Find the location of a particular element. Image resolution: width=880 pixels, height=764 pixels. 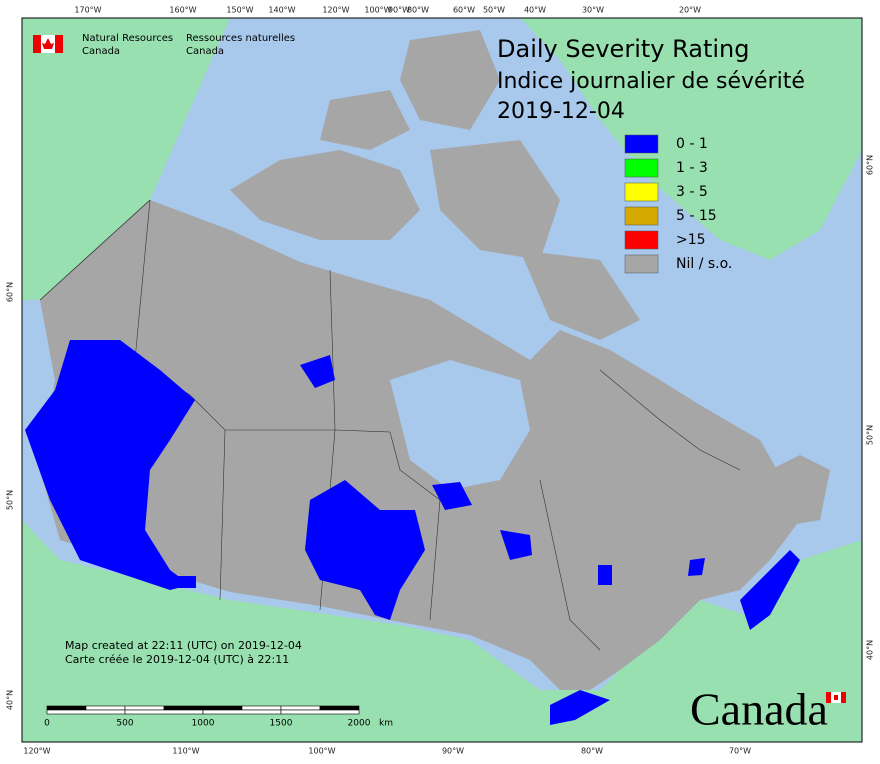

graticule-label: 30°W is located at coordinates (593, 10).